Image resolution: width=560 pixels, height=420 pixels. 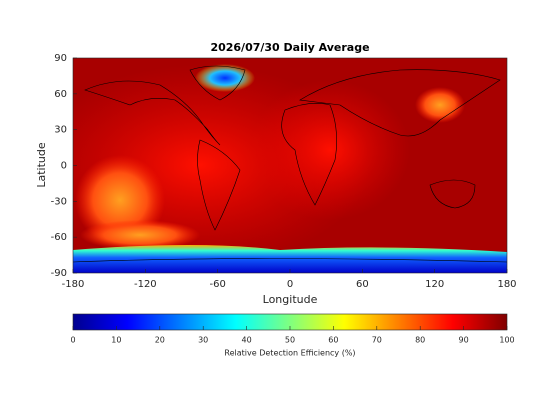 What do you see at coordinates (247, 340) in the screenshot?
I see `colorbar-tick-label: 40` at bounding box center [247, 340].